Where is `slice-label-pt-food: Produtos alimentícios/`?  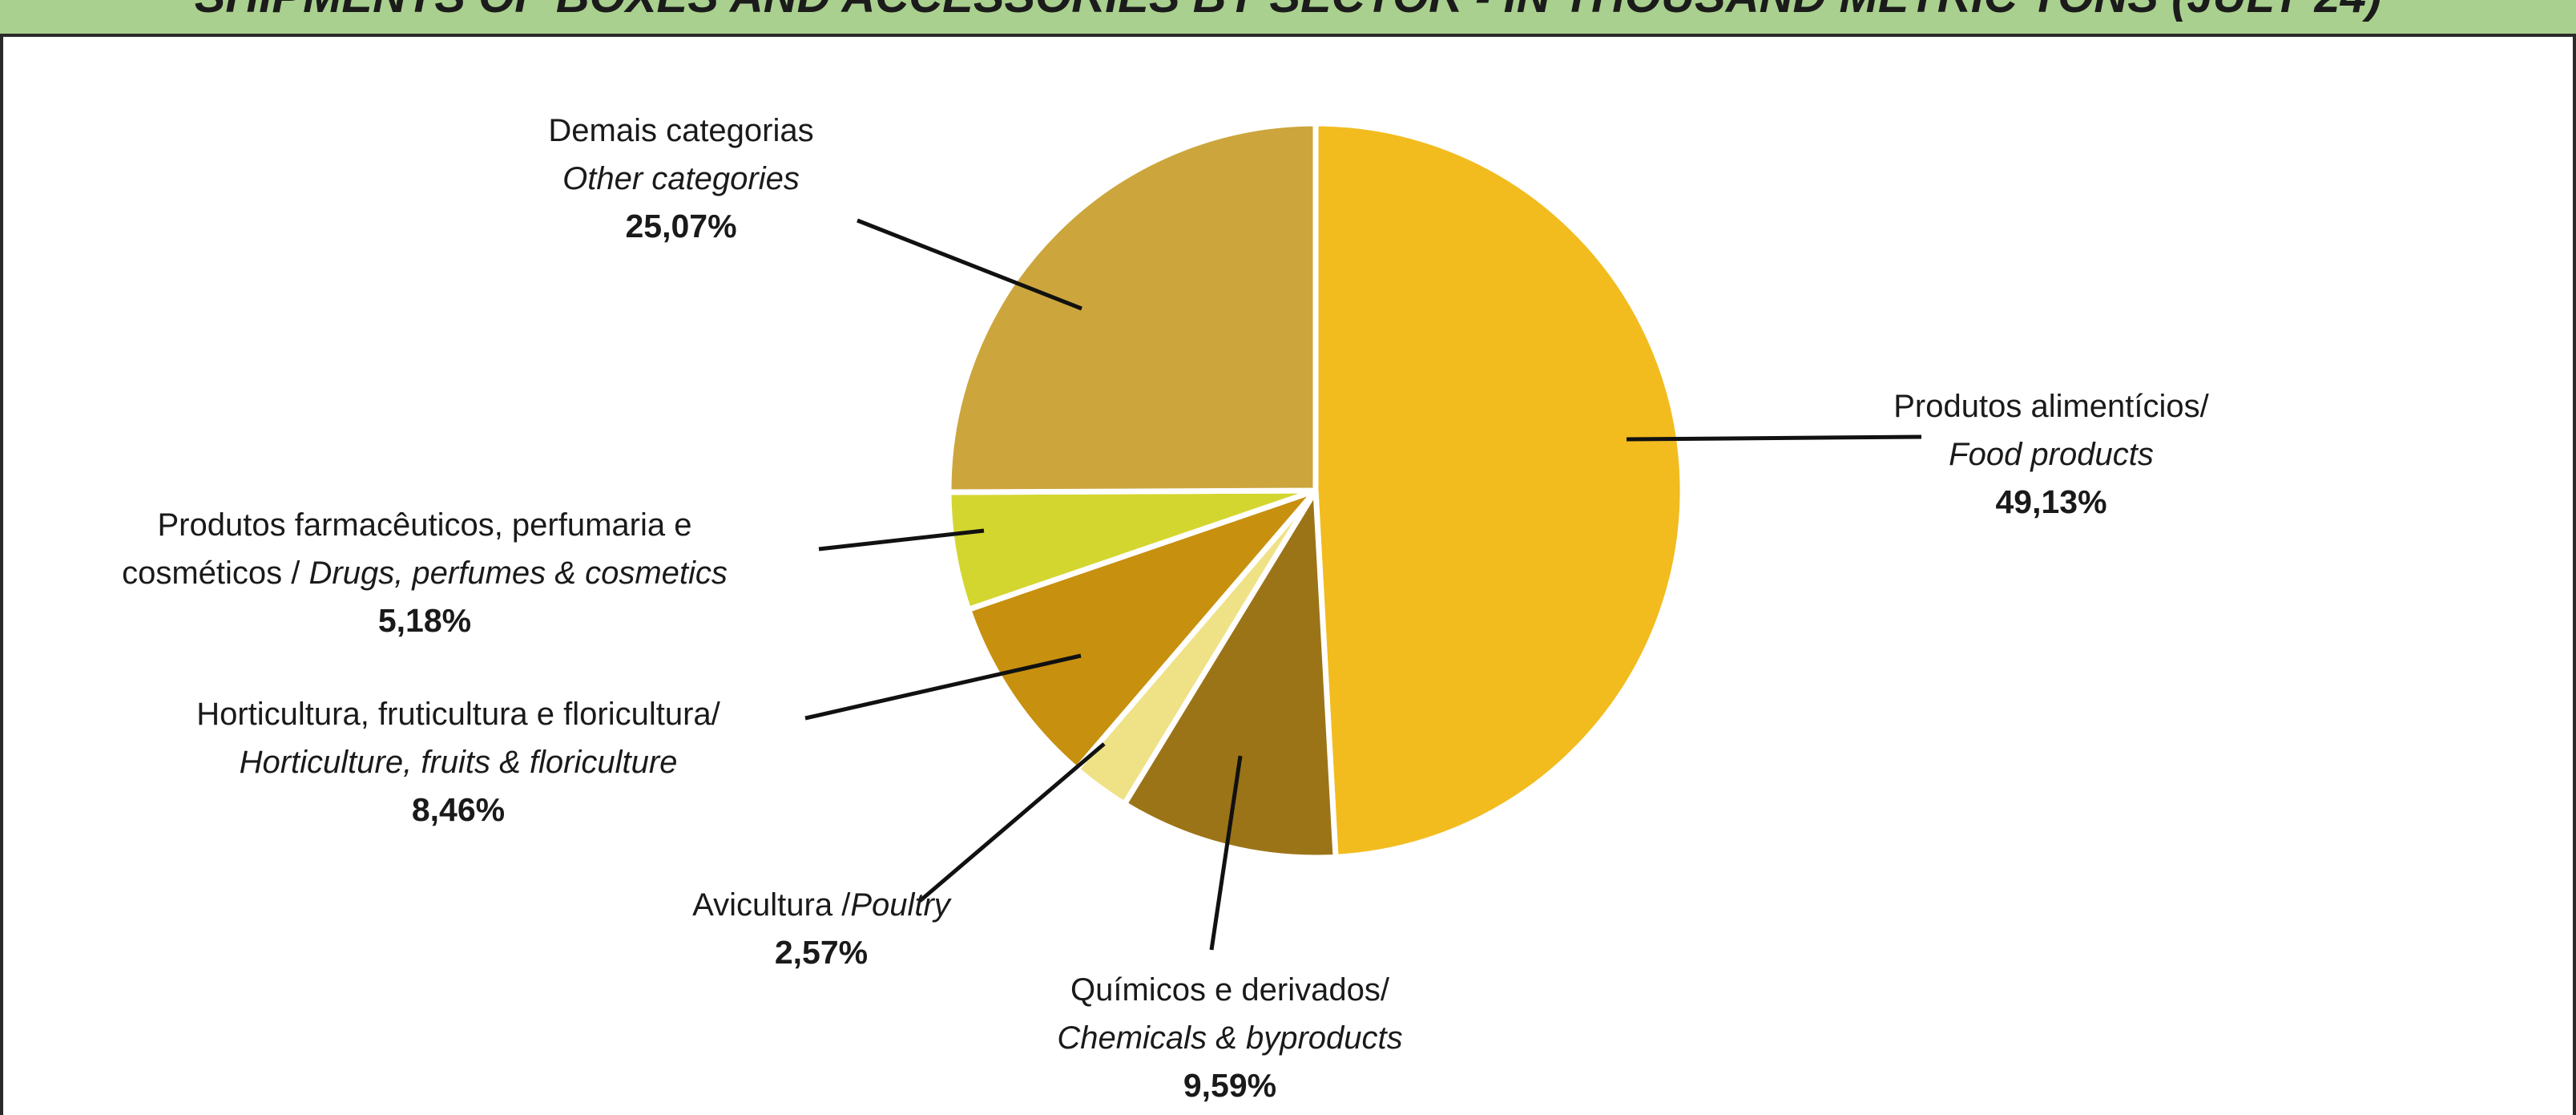 slice-label-pt-food: Produtos alimentícios/ is located at coordinates (2051, 406).